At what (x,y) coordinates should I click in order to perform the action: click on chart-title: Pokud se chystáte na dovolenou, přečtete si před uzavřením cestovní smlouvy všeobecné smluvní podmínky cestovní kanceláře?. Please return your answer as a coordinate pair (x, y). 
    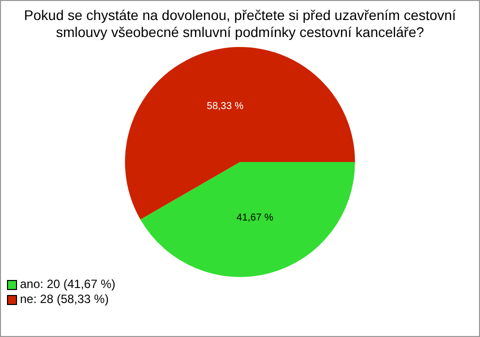
    Looking at the image, I should click on (240, 23).